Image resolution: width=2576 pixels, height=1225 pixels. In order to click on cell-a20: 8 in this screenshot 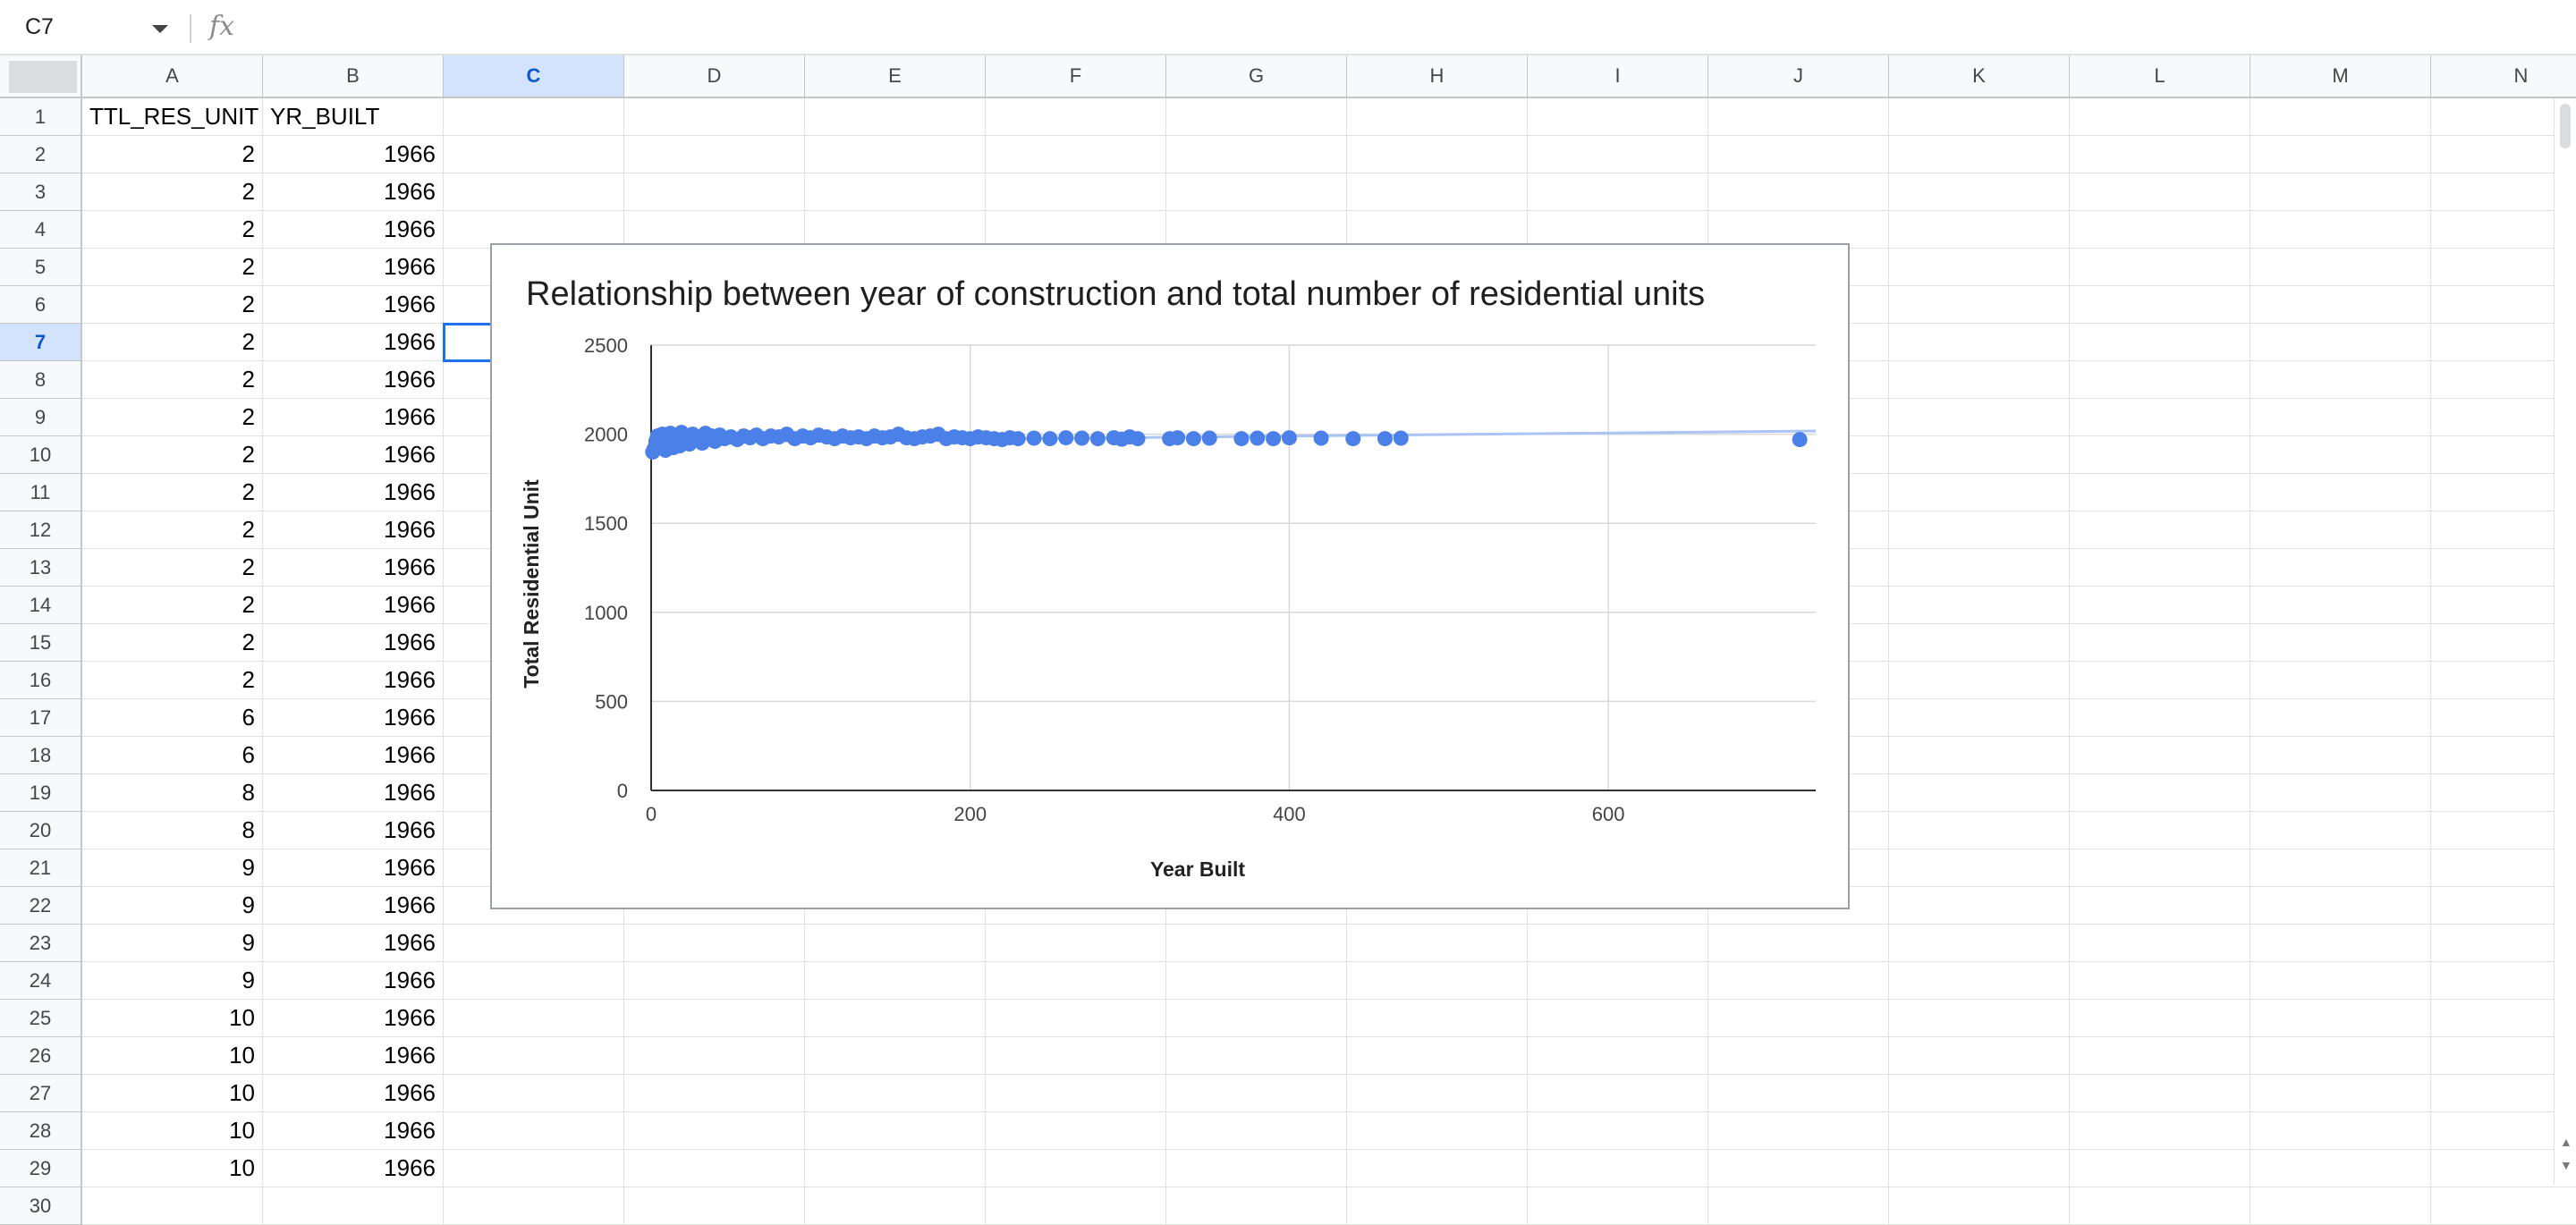, I will do `click(172, 830)`.